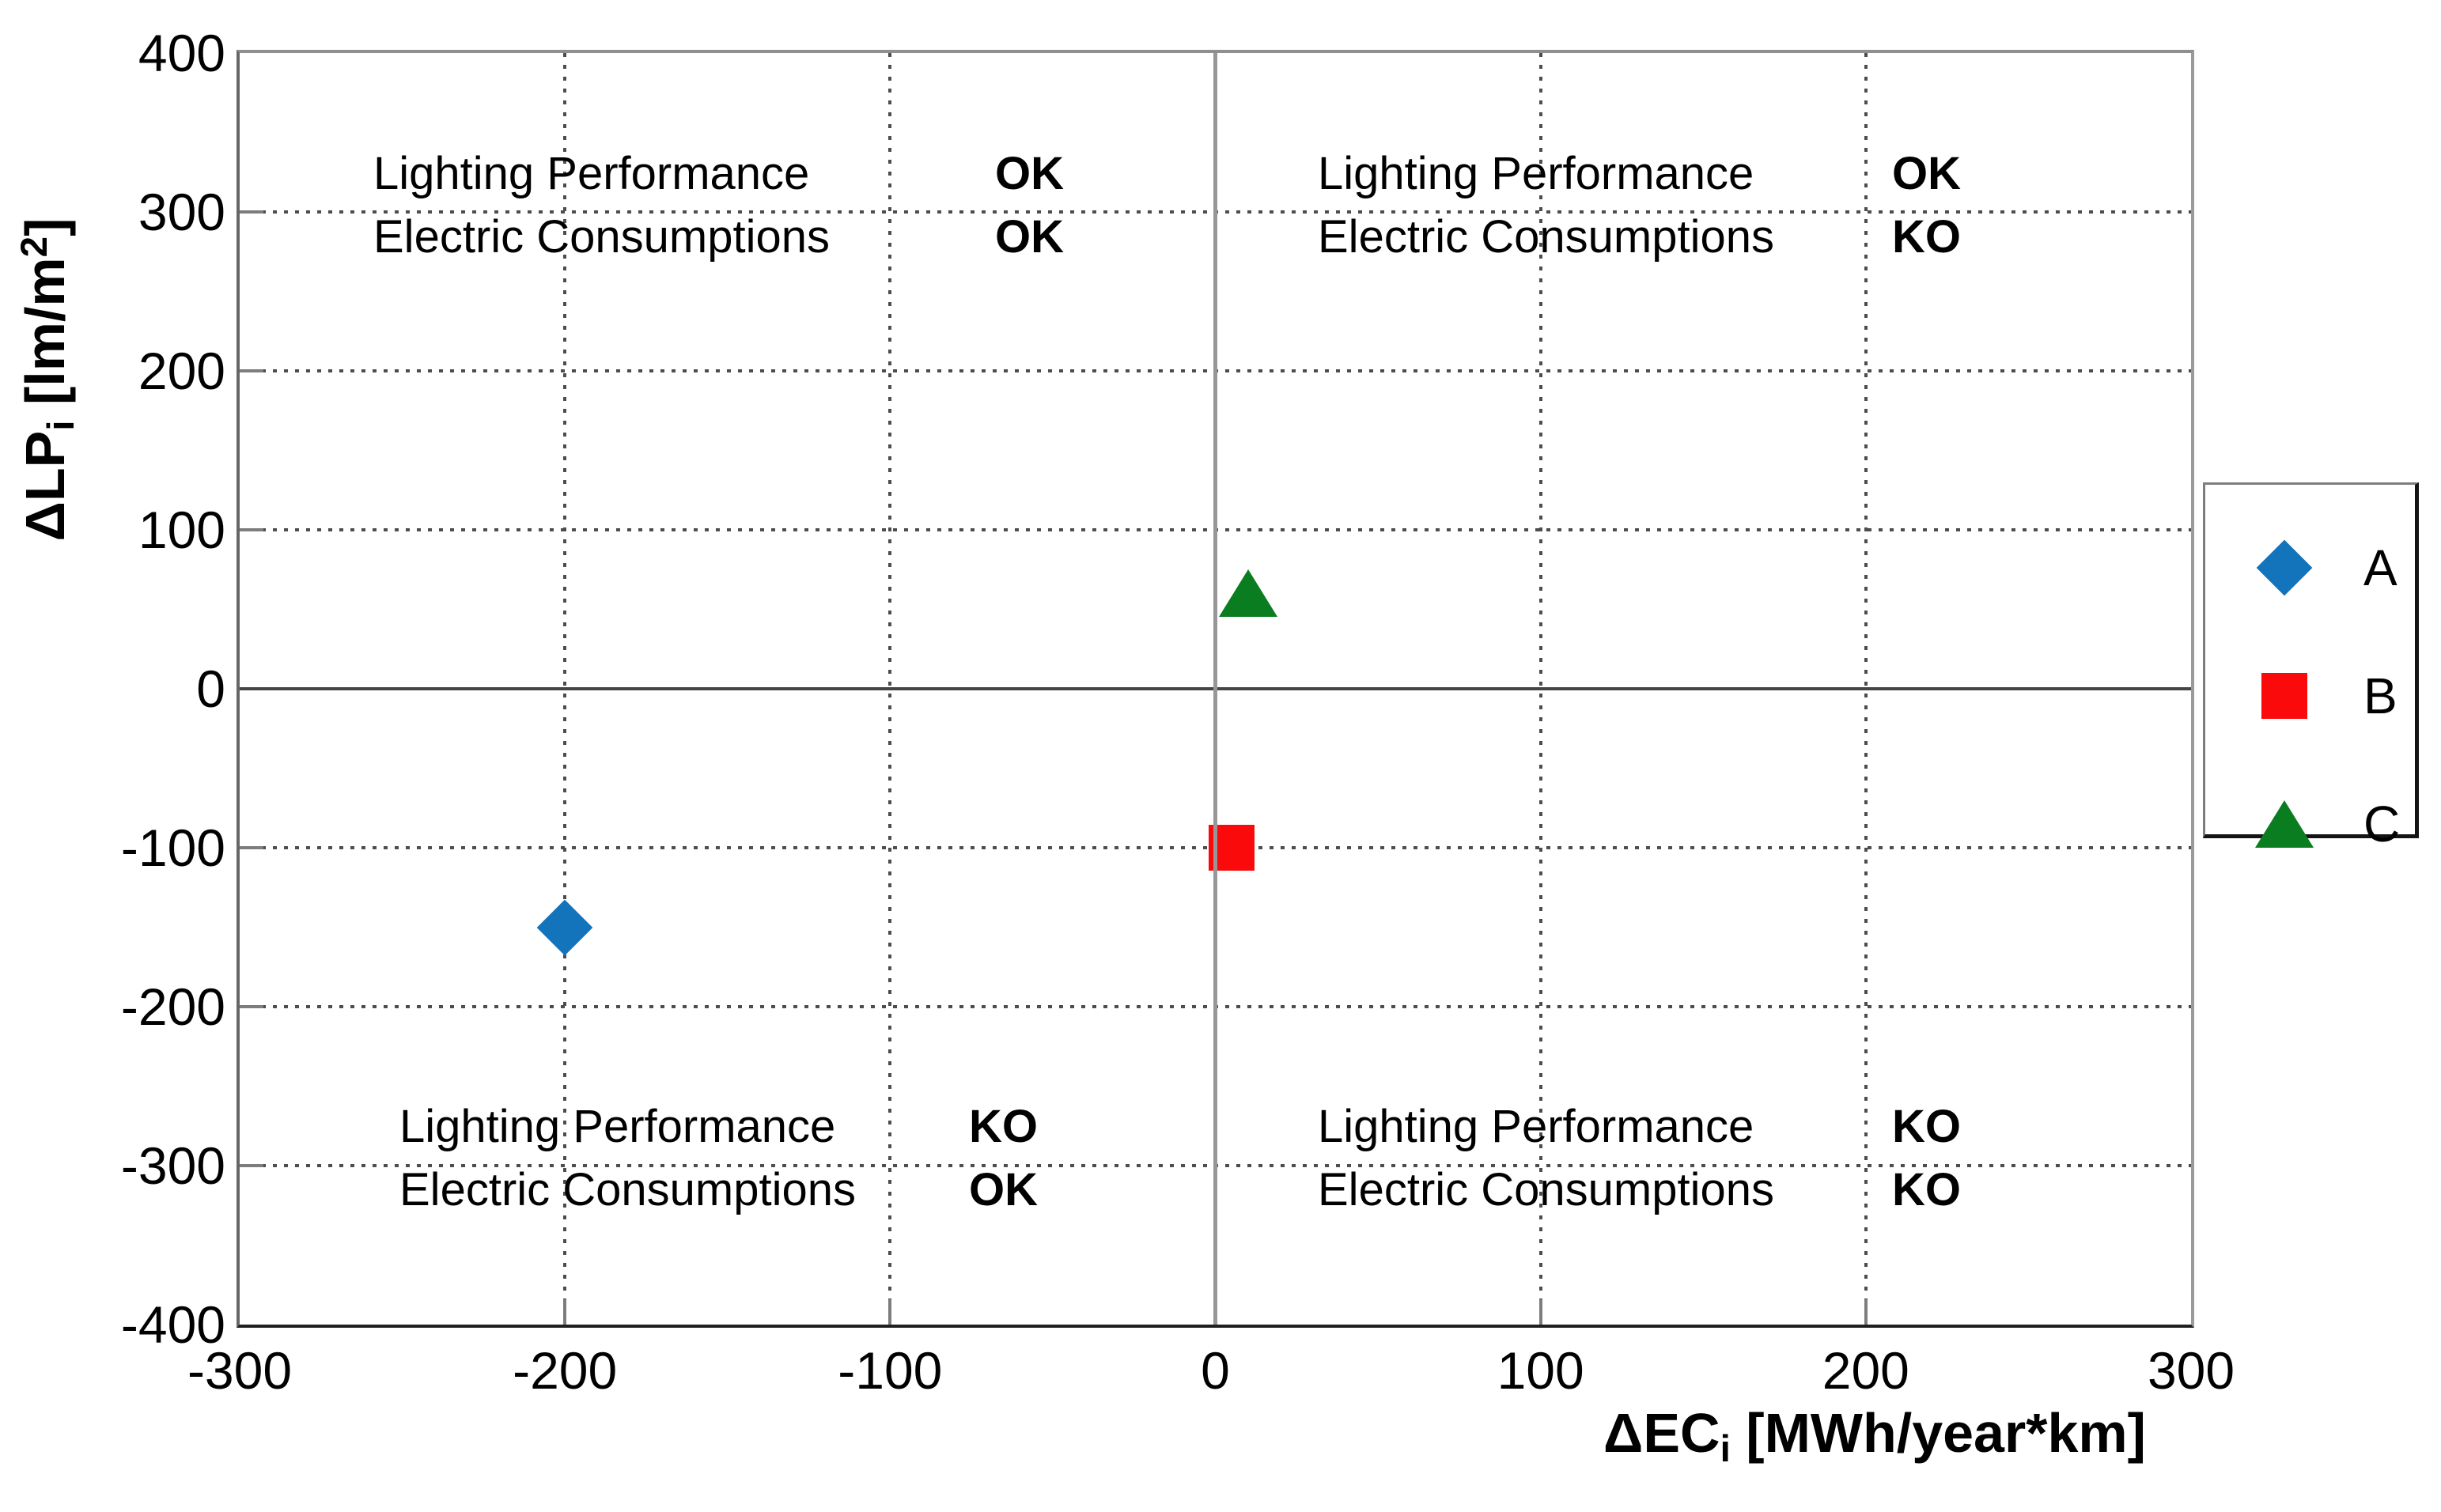 The width and height of the screenshot is (2441, 1512). Describe the element at coordinates (2311, 666) in the screenshot. I see `legend: A B C` at that location.